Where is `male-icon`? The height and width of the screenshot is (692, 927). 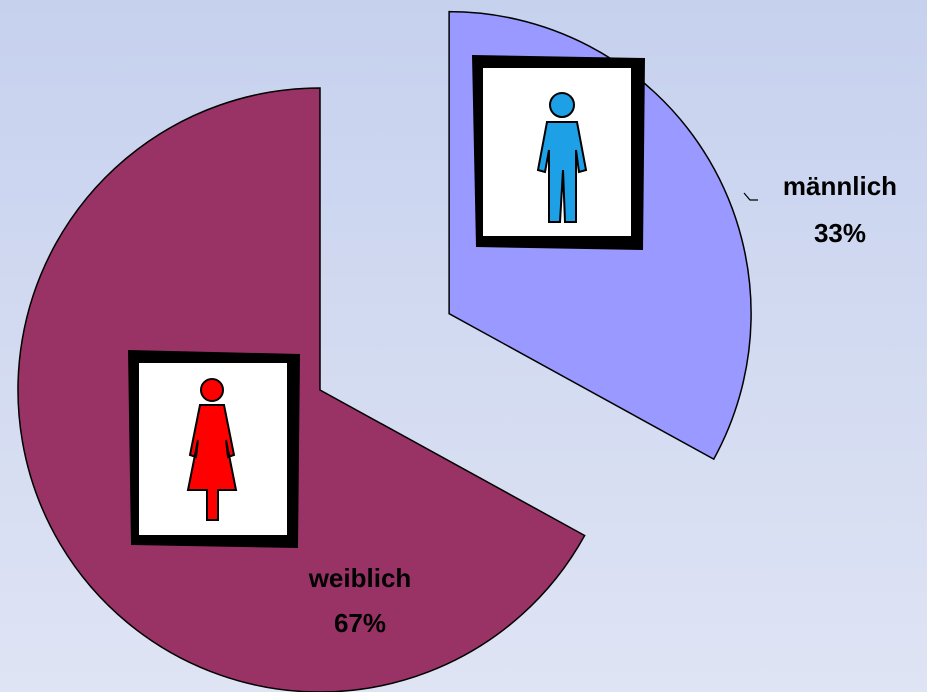
male-icon is located at coordinates (558, 152).